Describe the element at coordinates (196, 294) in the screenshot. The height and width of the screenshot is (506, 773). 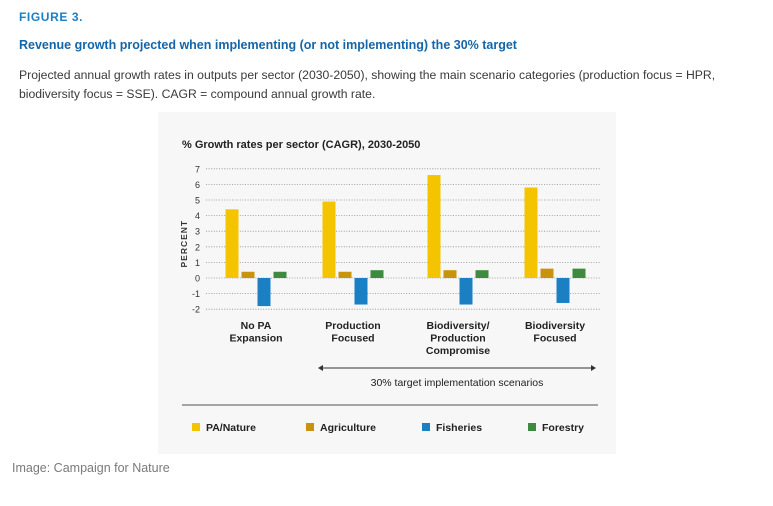
I see `y-tick-label: -1` at that location.